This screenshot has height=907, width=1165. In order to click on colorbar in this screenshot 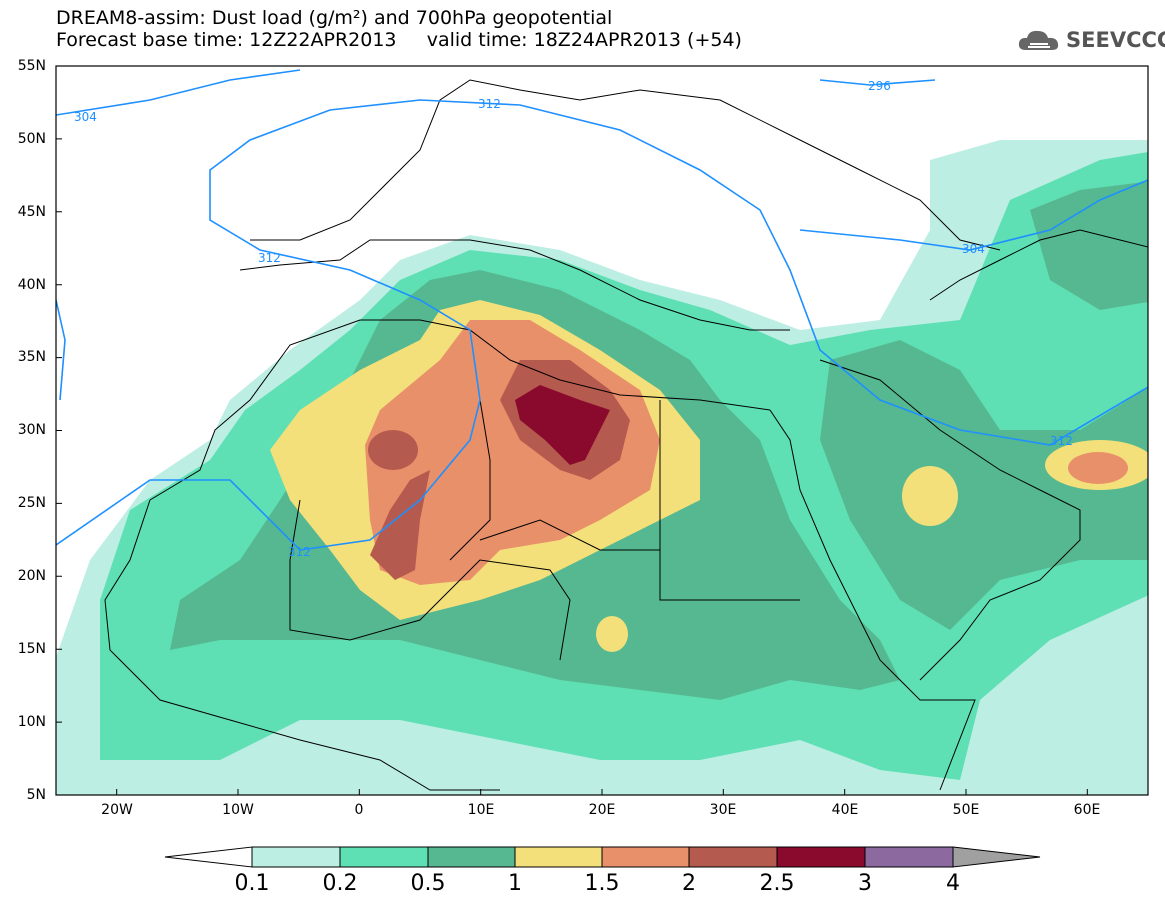, I will do `click(602, 857)`.